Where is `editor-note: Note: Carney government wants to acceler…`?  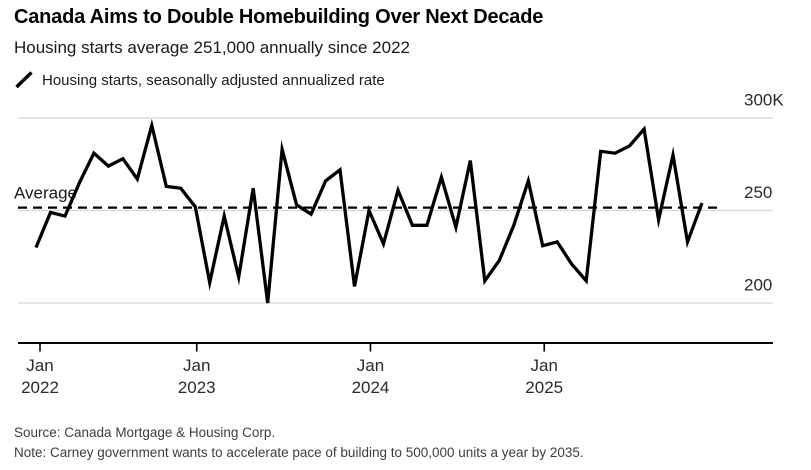 editor-note: Note: Carney government wants to acceler… is located at coordinates (299, 452).